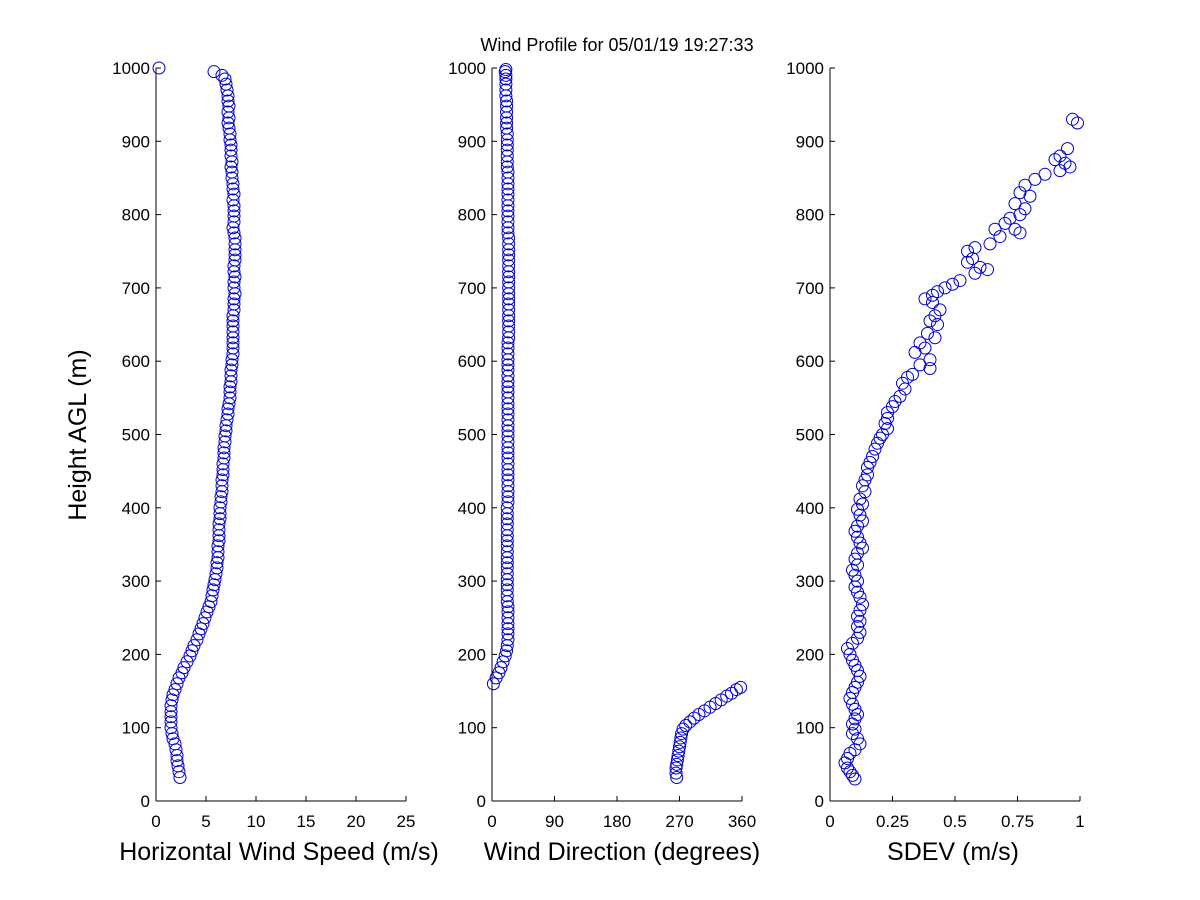 The height and width of the screenshot is (900, 1200). Describe the element at coordinates (145, 801) in the screenshot. I see `y-tick-label: 0` at that location.